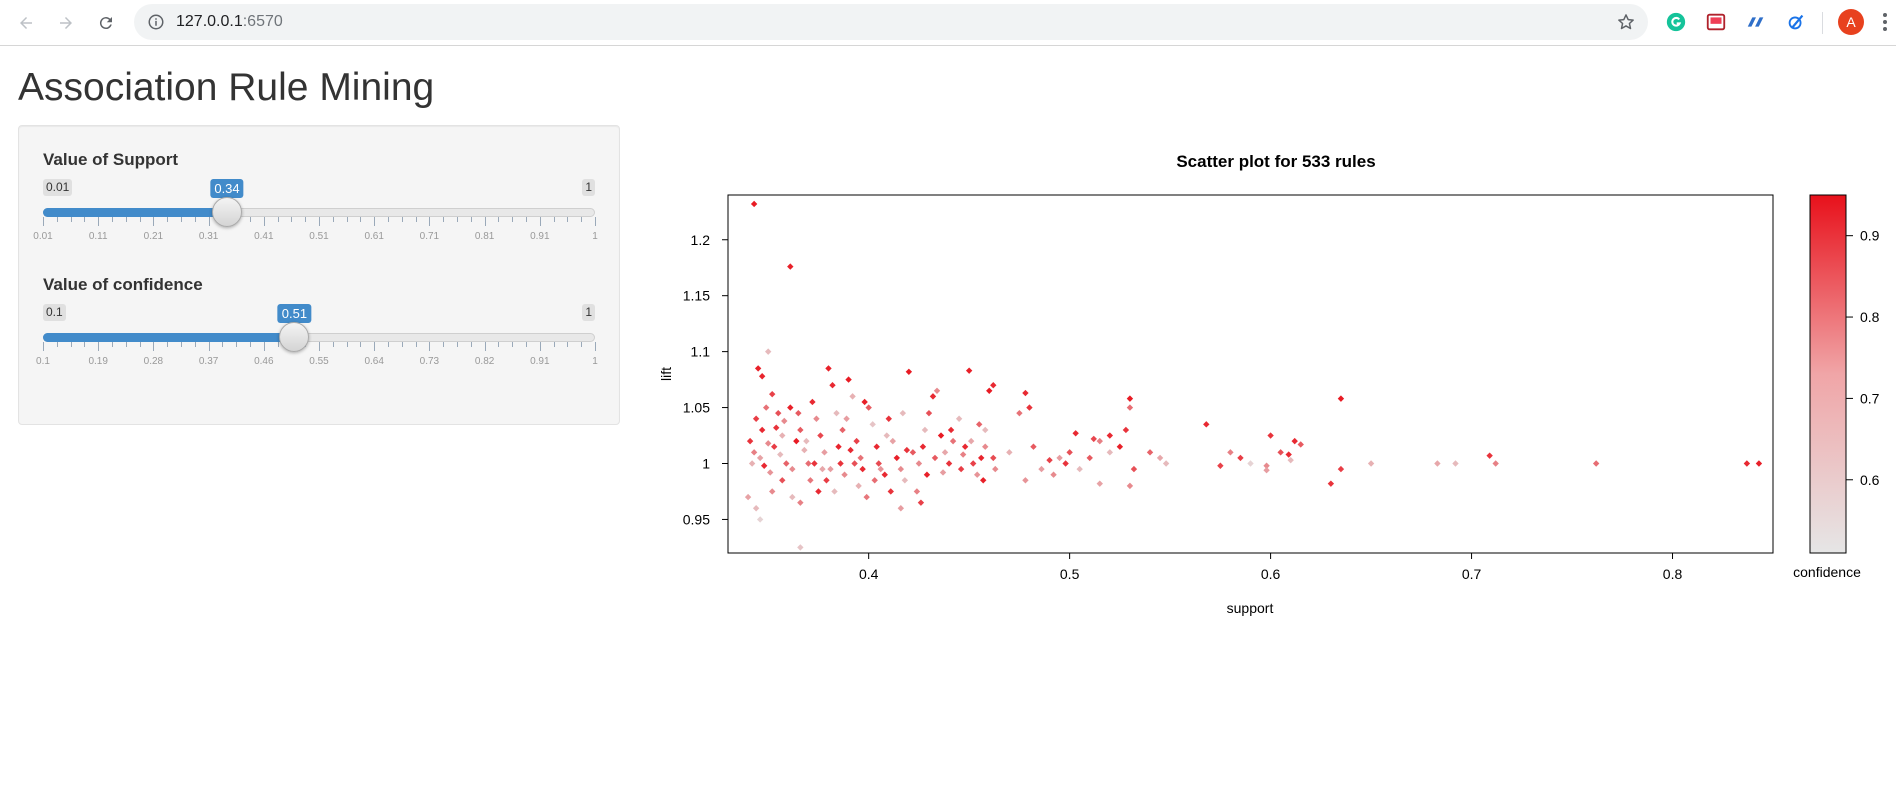 The image size is (1896, 811). I want to click on support-slider-handle, so click(227, 212).